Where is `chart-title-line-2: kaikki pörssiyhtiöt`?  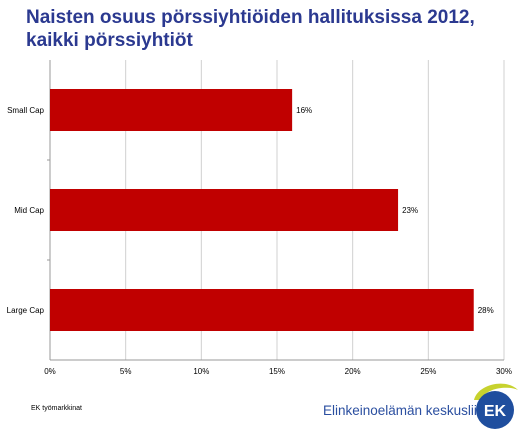
chart-title-line-2: kaikki pörssiyhtiöt is located at coordinates (109, 40).